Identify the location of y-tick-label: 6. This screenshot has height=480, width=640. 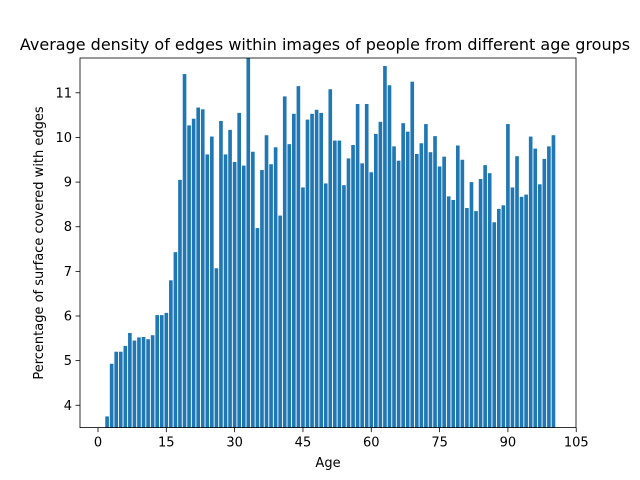
(68, 317).